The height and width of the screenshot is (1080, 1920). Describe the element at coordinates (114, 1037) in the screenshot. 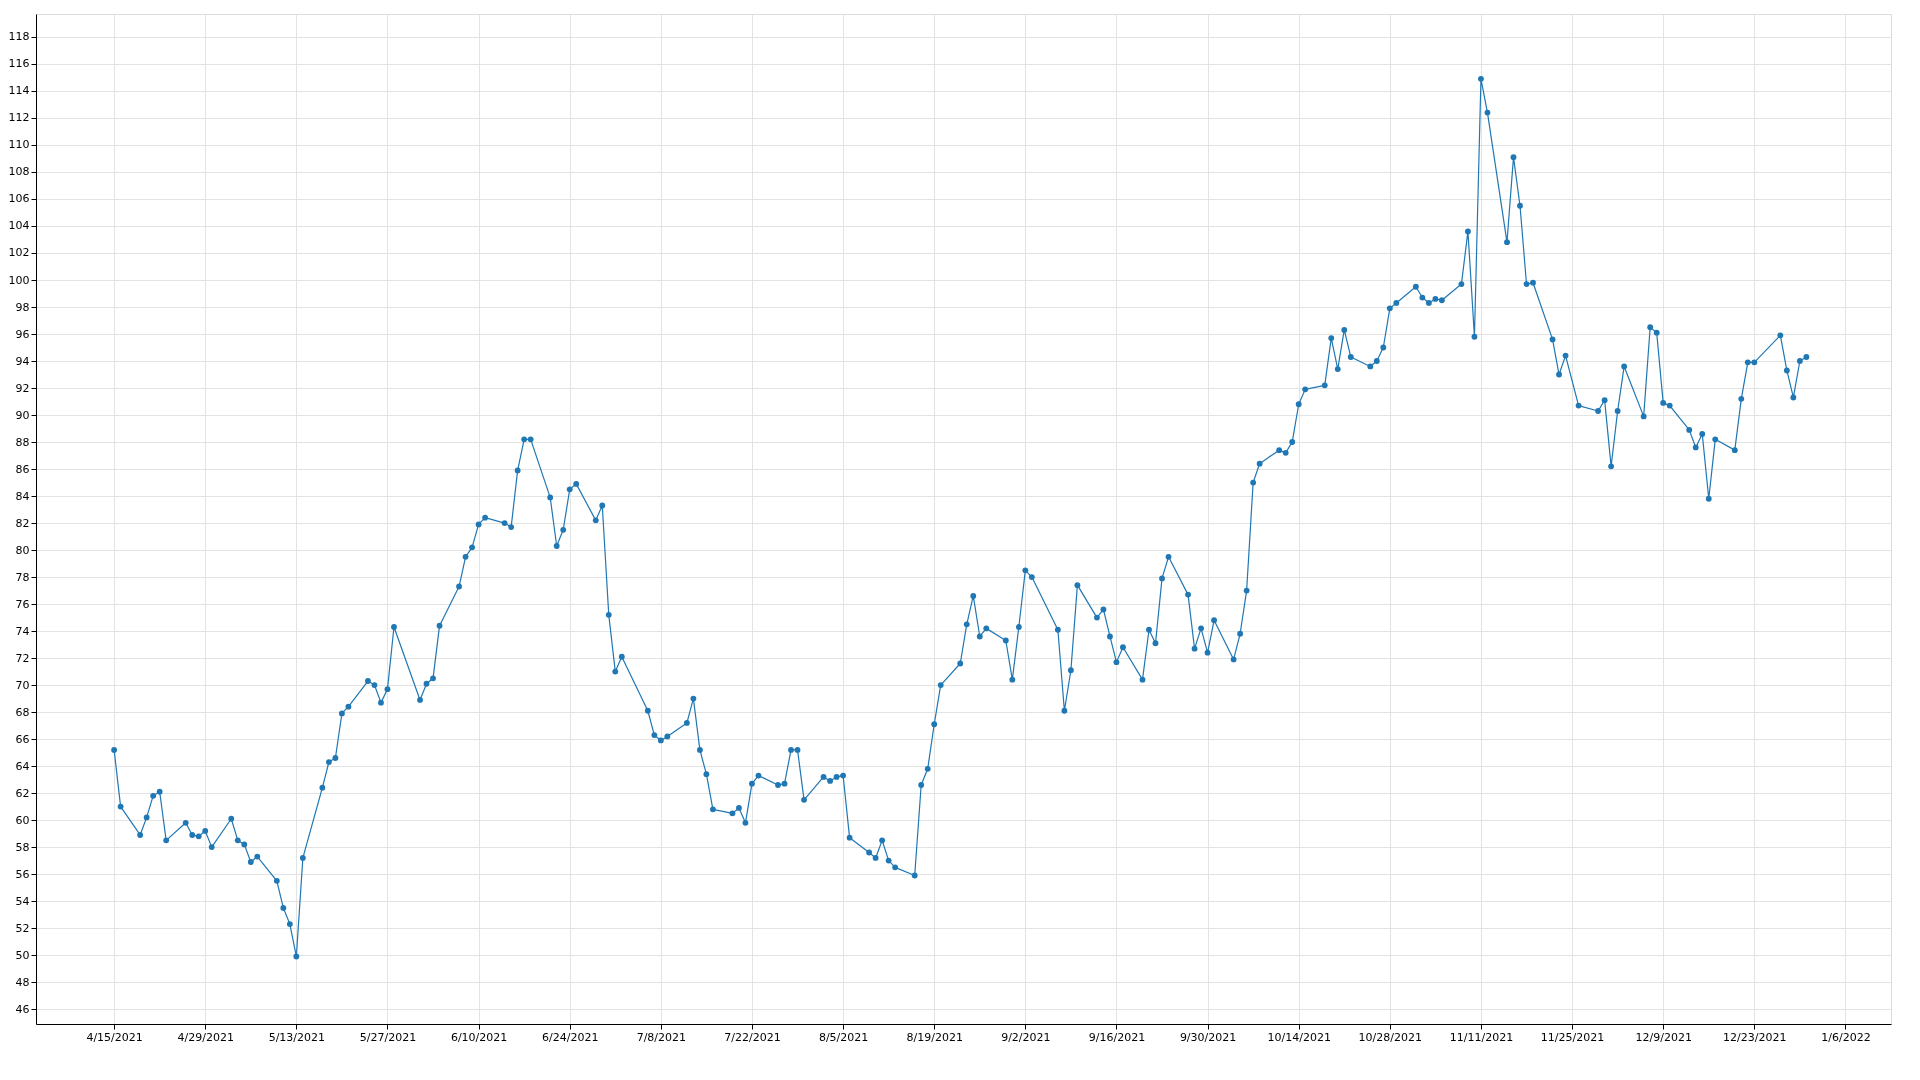

I see `x-tick-label: 4/15/2021` at that location.